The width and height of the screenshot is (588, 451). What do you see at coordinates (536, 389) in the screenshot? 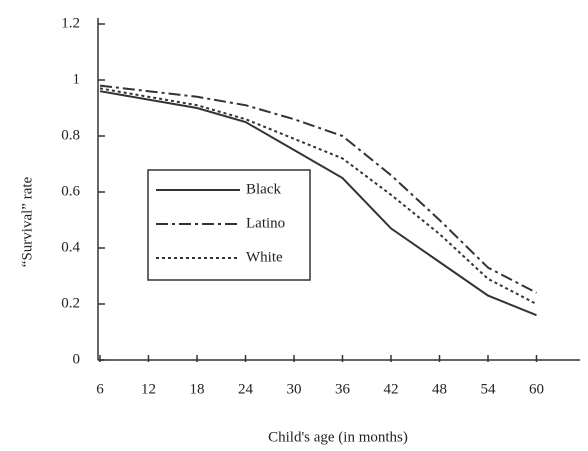
I see `x-tick-label: 60` at bounding box center [536, 389].